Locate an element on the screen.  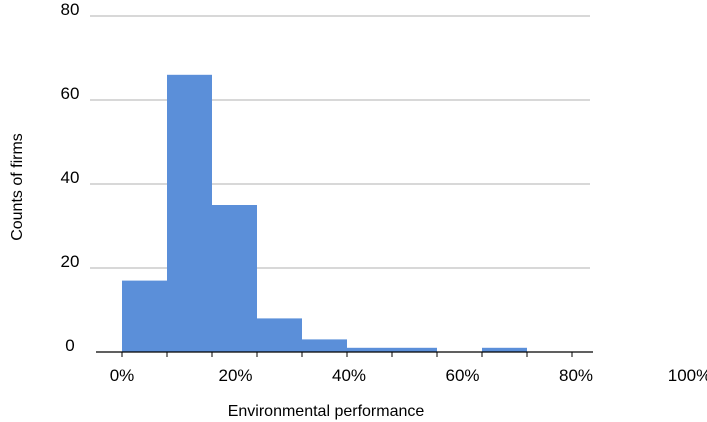
y-tick-label-40: 40 is located at coordinates (70, 177).